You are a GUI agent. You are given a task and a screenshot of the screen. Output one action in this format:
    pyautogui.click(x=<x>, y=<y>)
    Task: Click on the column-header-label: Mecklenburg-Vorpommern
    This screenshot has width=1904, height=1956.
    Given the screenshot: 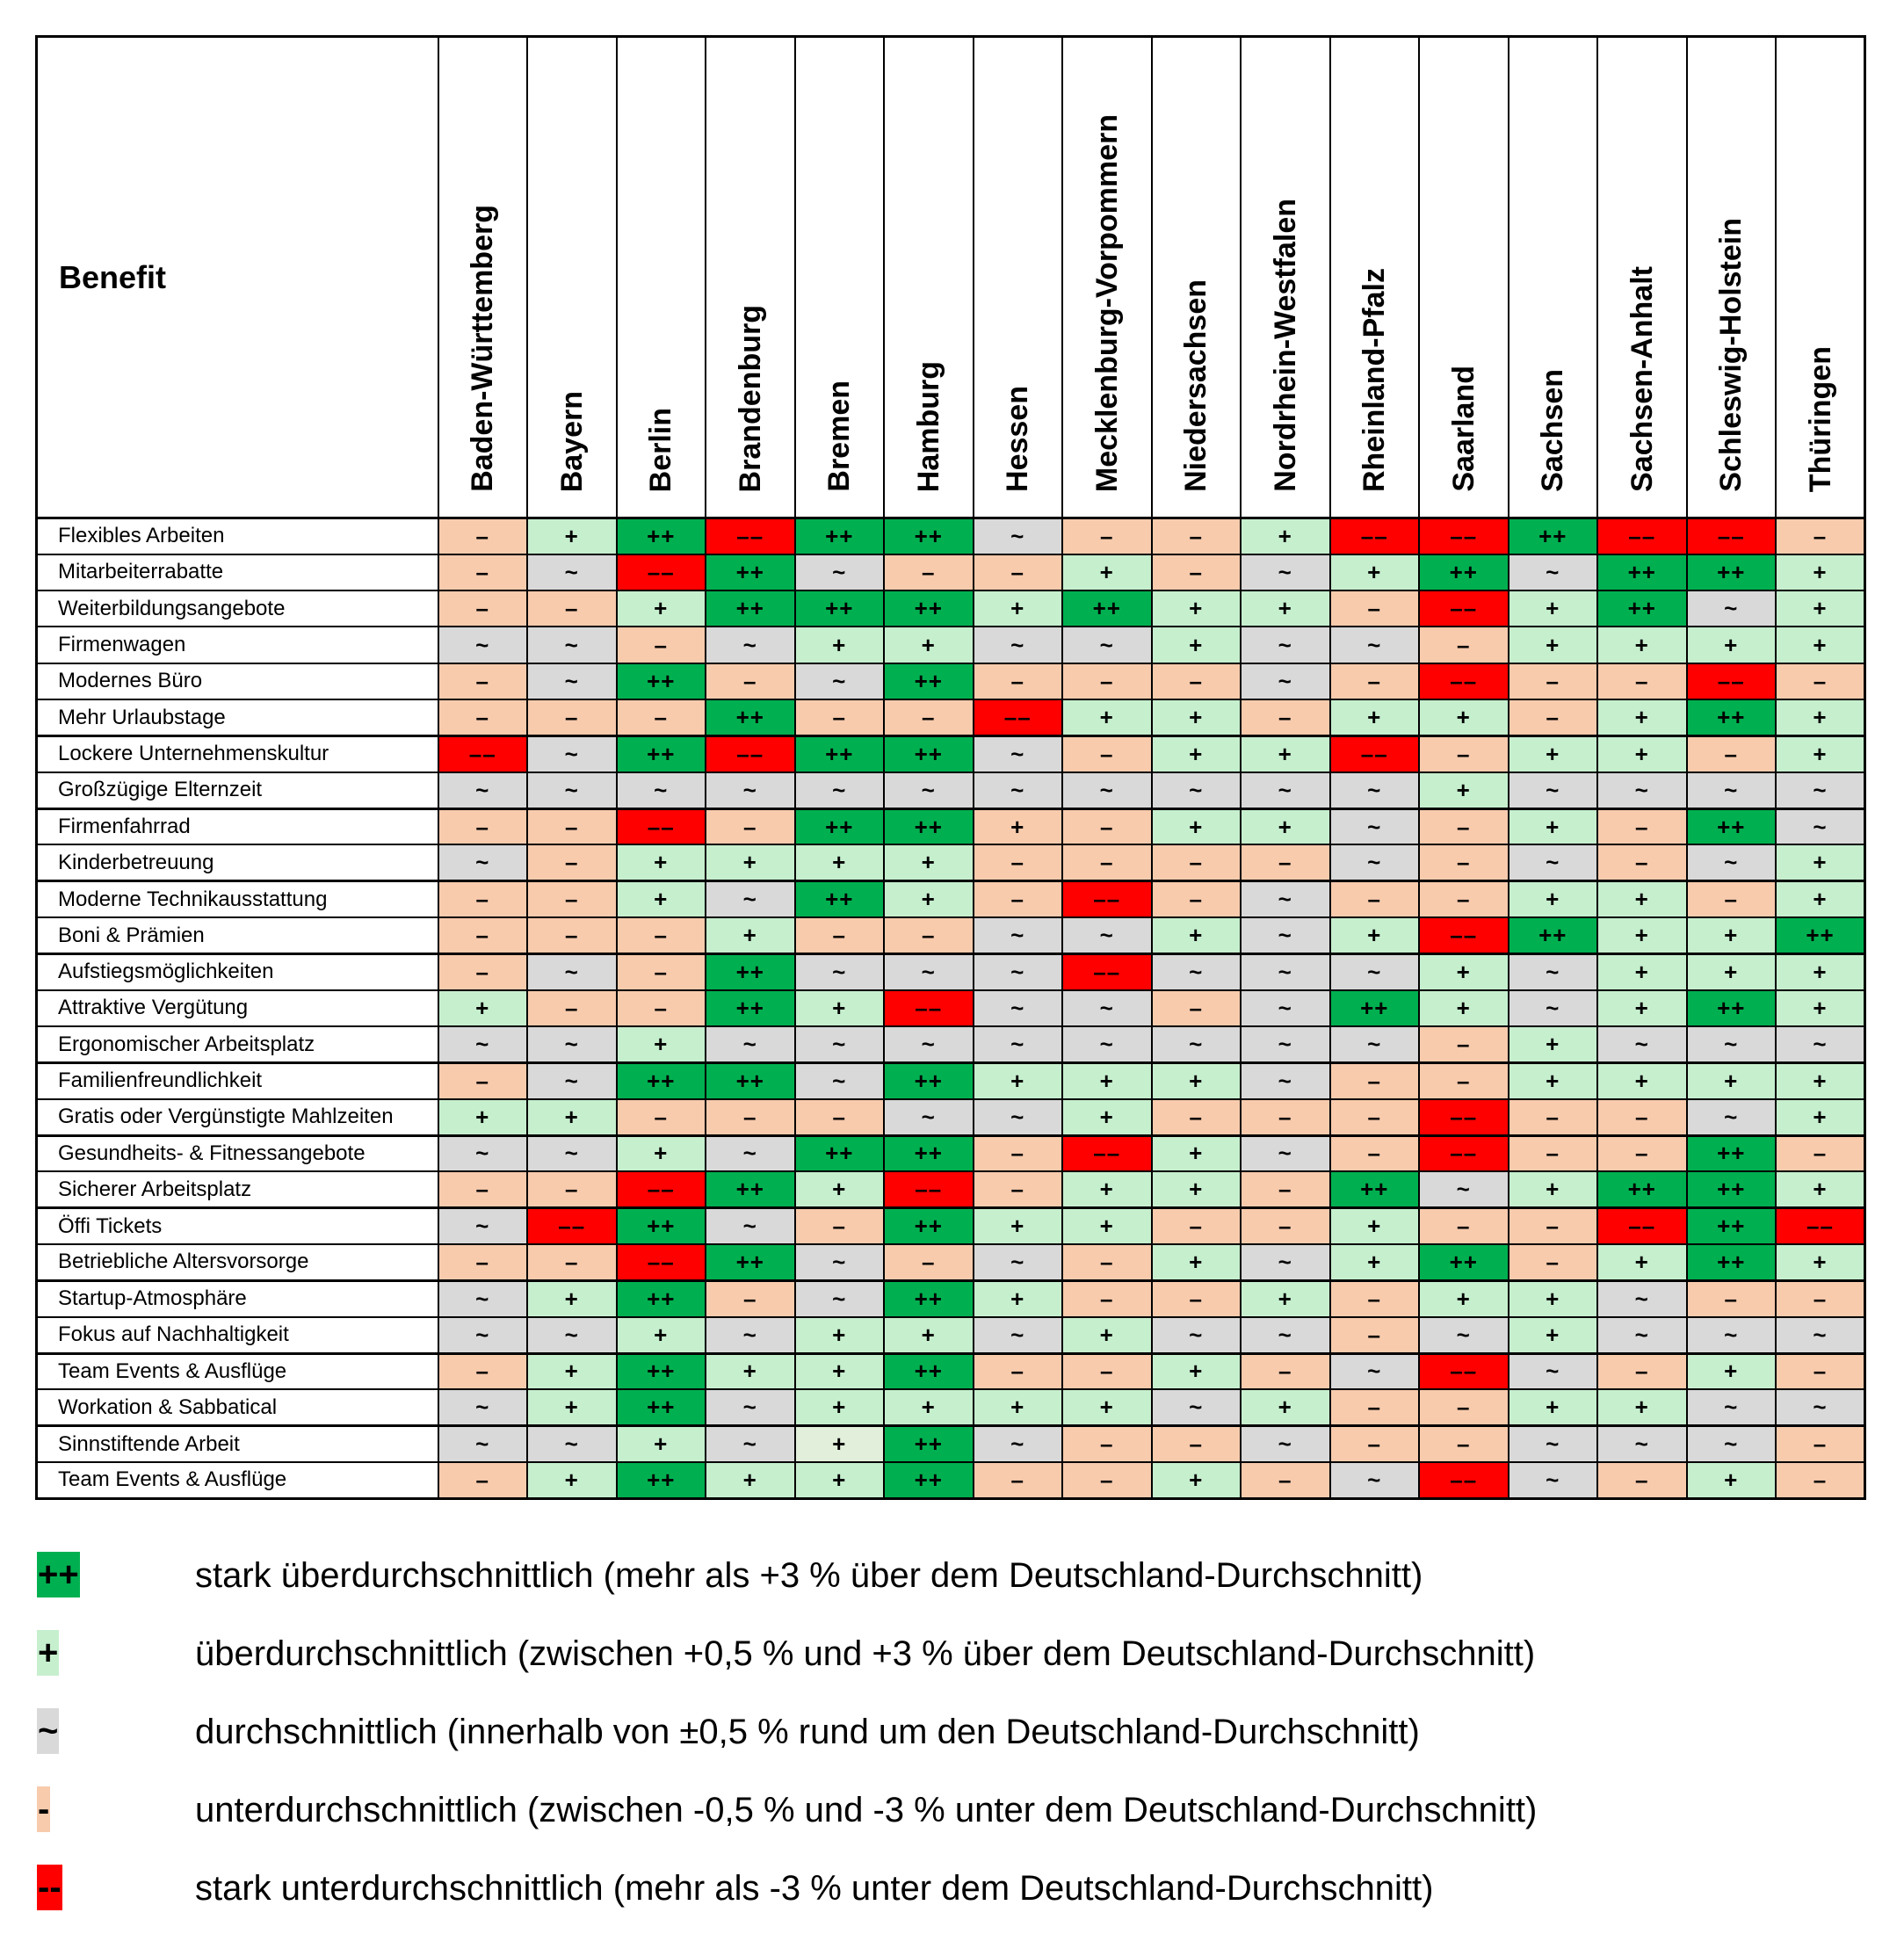 What is the action you would take?
    pyautogui.click(x=1107, y=302)
    